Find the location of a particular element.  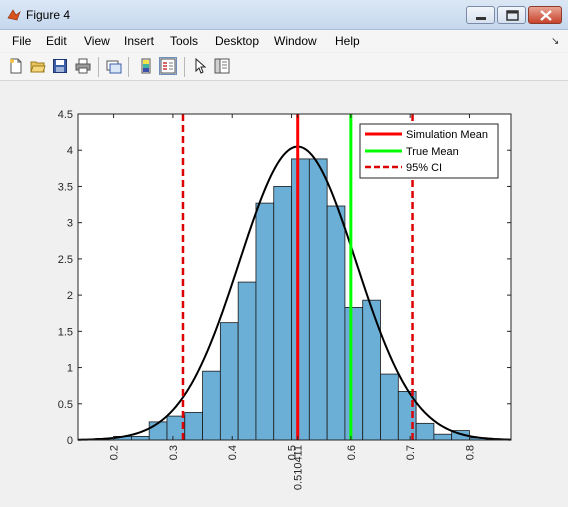

x-tick-label: 0.6 is located at coordinates (352, 452).